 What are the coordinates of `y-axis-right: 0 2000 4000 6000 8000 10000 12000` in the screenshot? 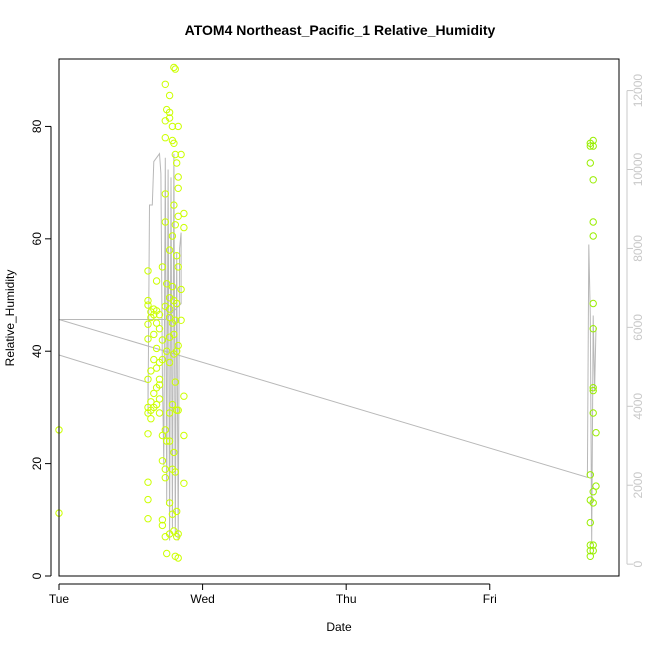 It's located at (635, 321).